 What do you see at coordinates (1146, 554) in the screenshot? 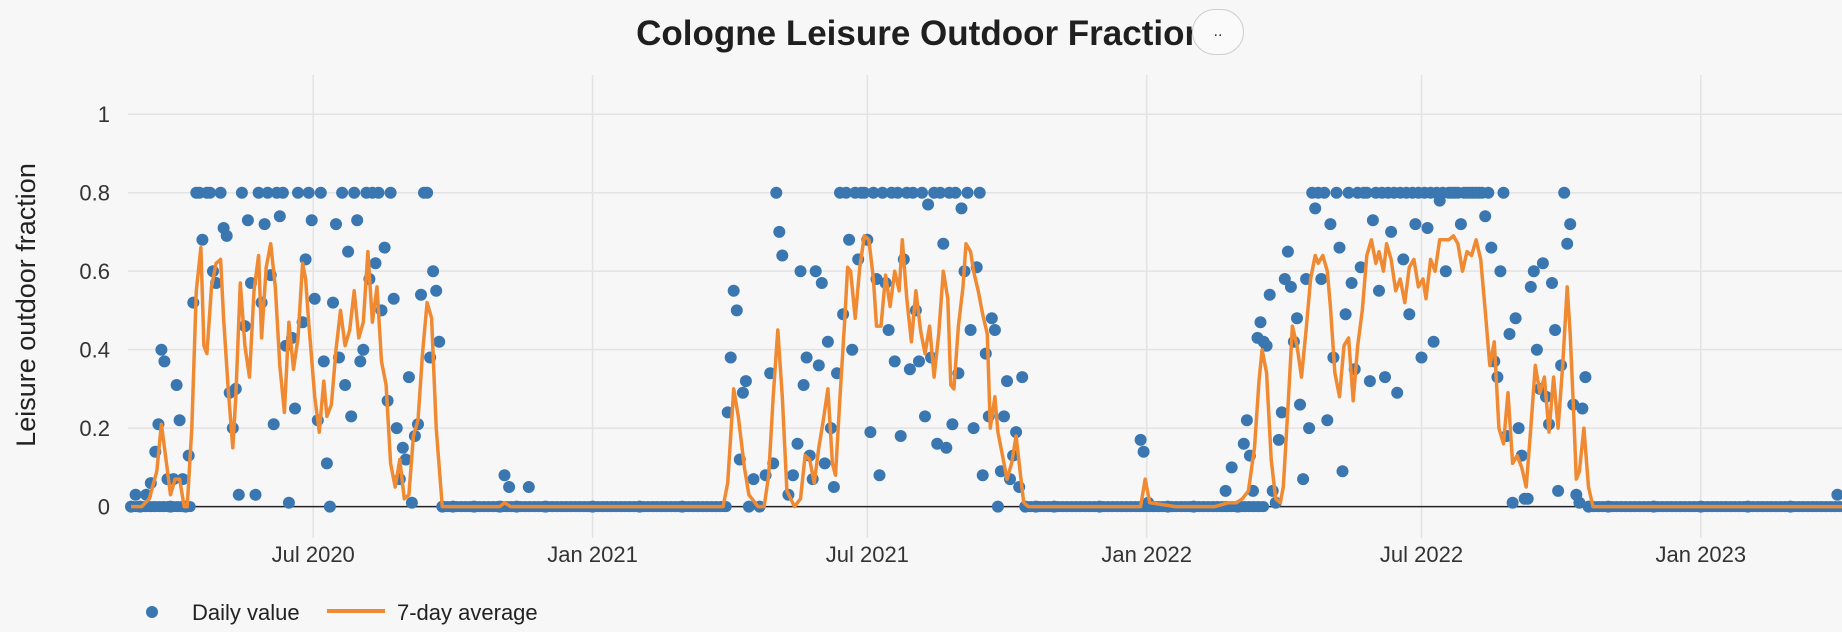
I see `x-tick-label: Jan 2022` at bounding box center [1146, 554].